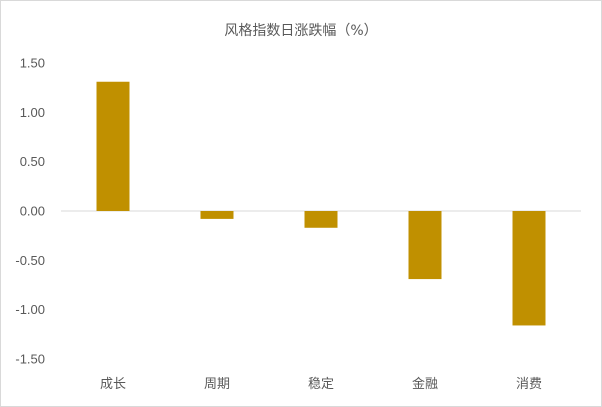  I want to click on category-labels: 成长 周期 稳定 金融 消费, so click(321, 384).